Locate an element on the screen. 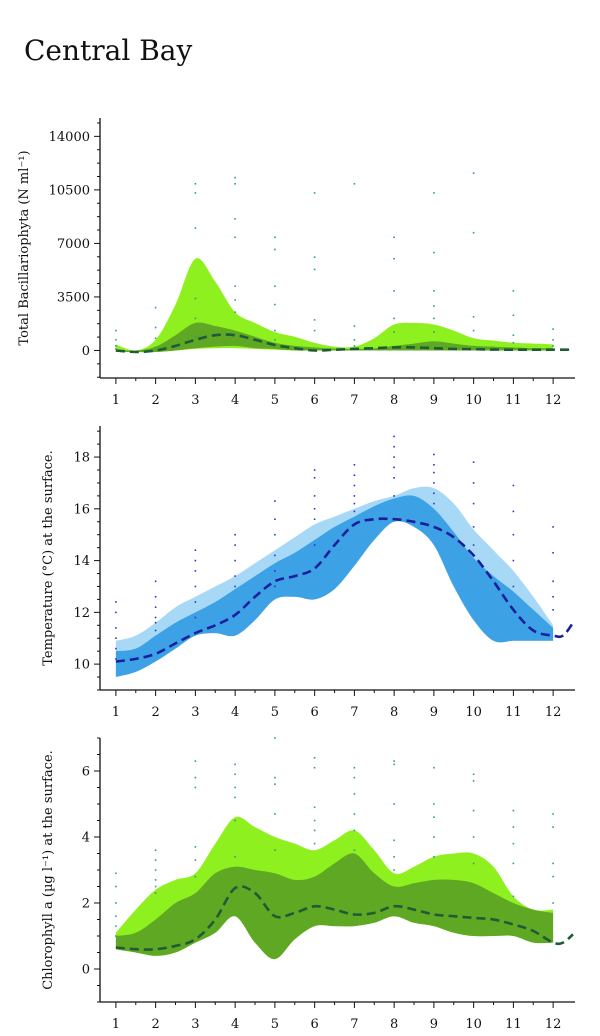 The image size is (600, 1036). temperature-y-axis-label: Temperature (°C) at the surface. is located at coordinates (48, 557).